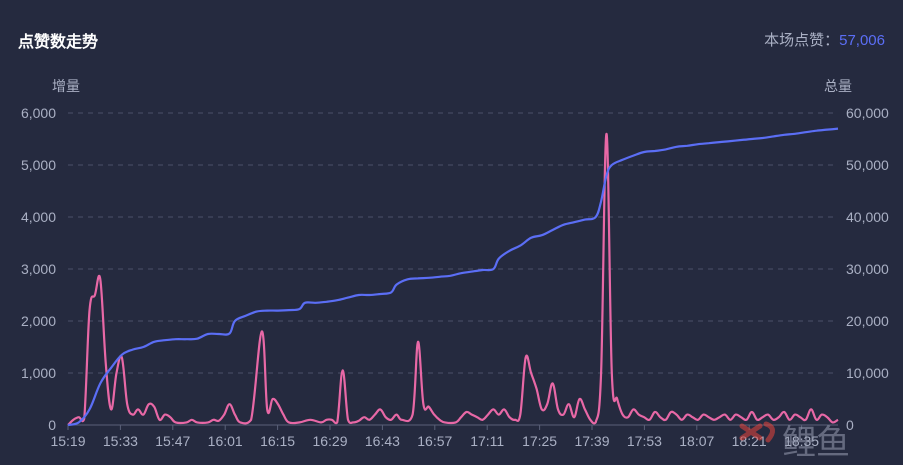 The height and width of the screenshot is (465, 903). What do you see at coordinates (225, 441) in the screenshot?
I see `x-tick-label: 16:01` at bounding box center [225, 441].